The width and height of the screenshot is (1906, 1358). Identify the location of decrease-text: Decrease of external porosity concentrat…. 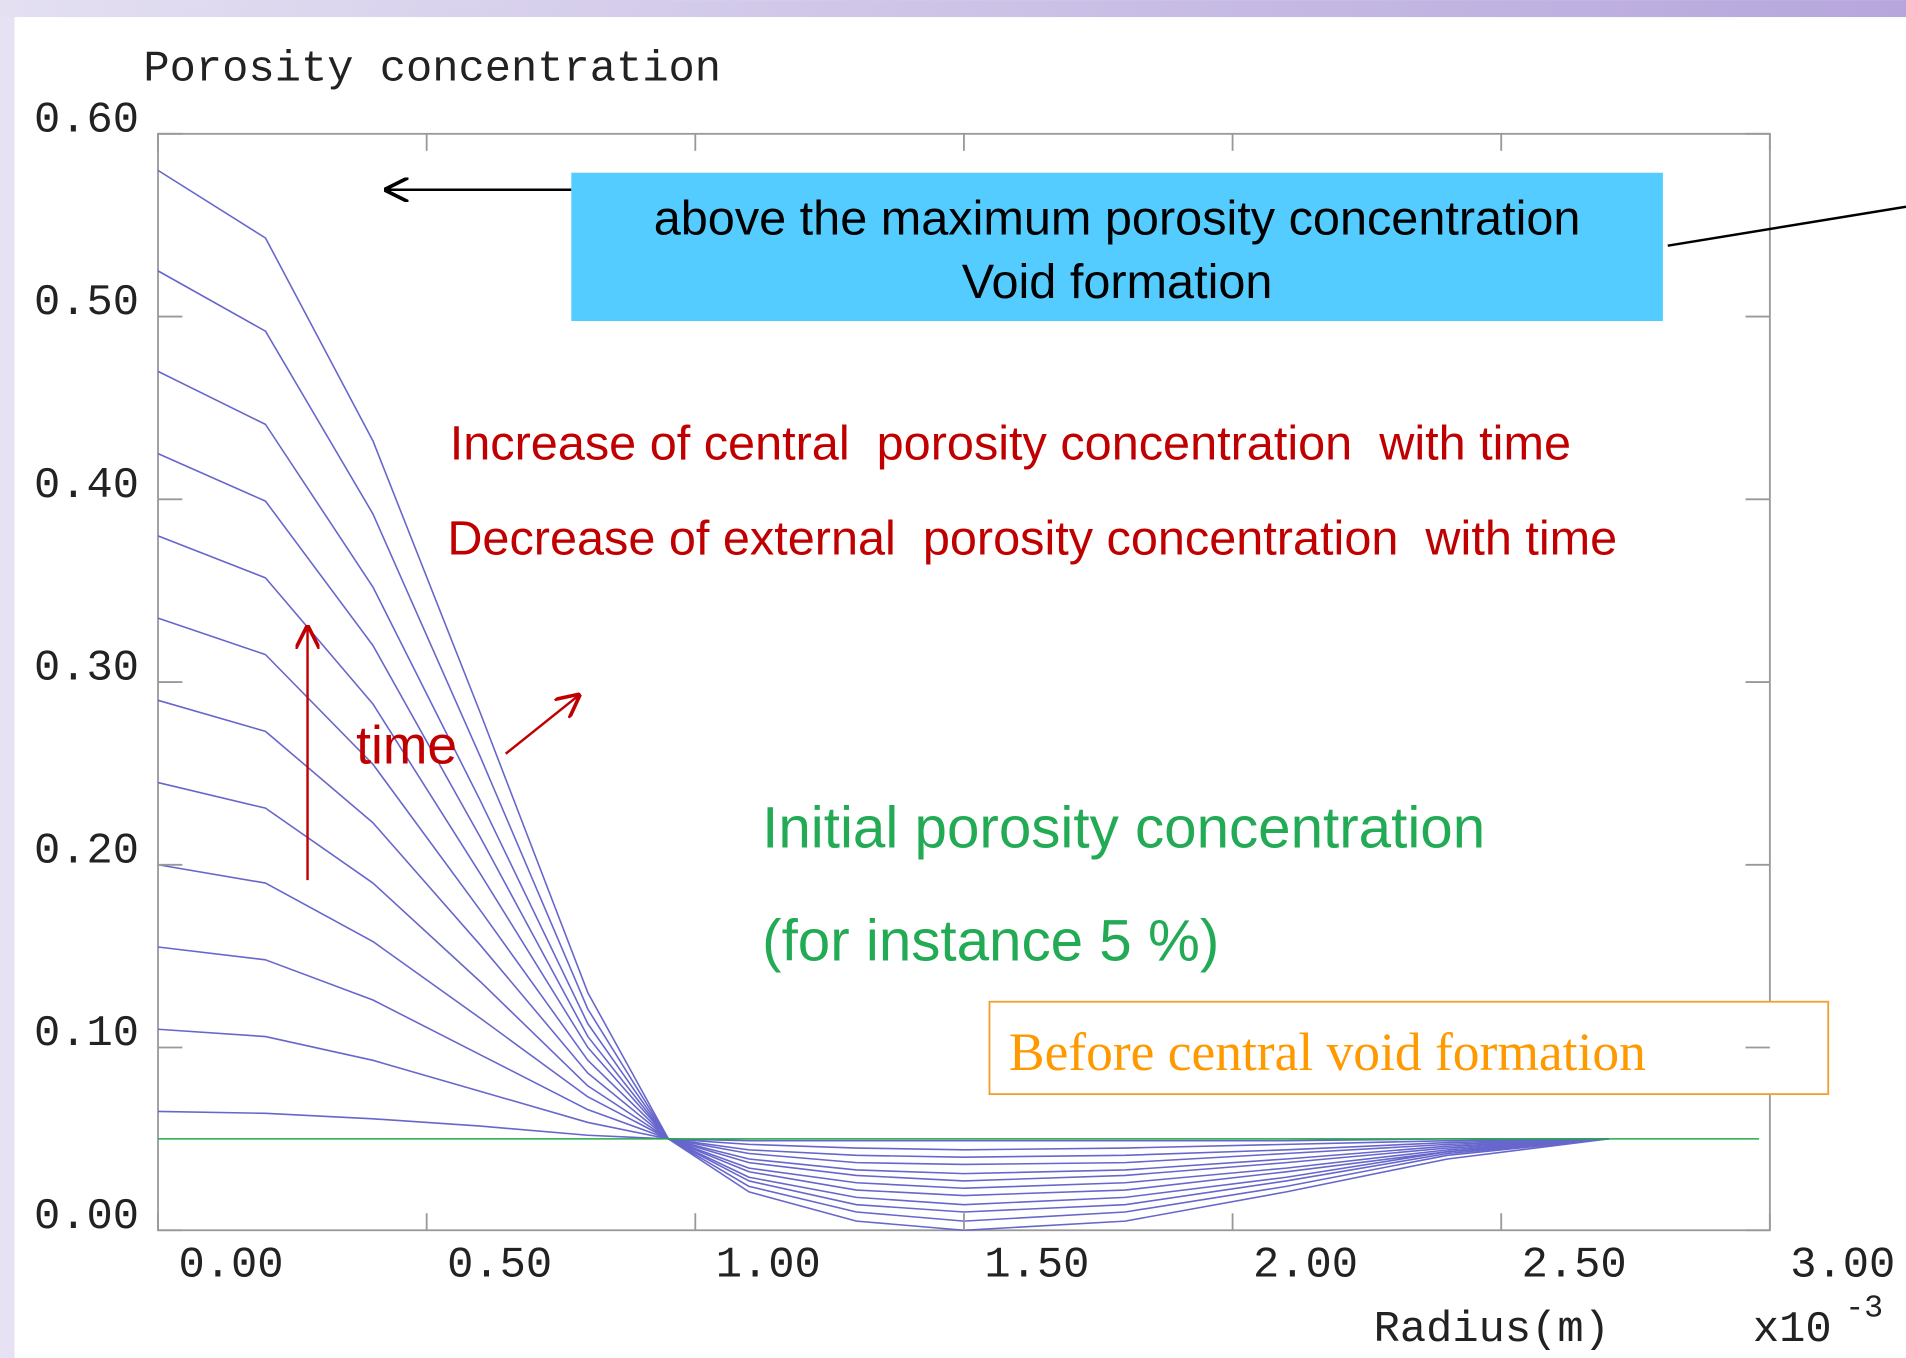
(1032, 538).